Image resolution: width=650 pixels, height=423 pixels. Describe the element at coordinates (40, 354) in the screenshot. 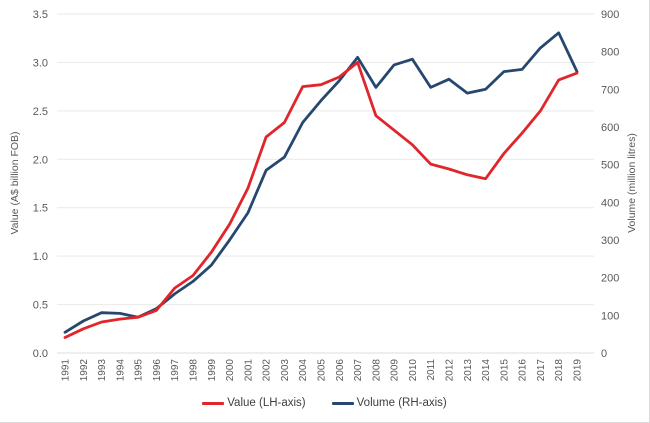

I see `left-axis-tick-label: 0.0` at that location.